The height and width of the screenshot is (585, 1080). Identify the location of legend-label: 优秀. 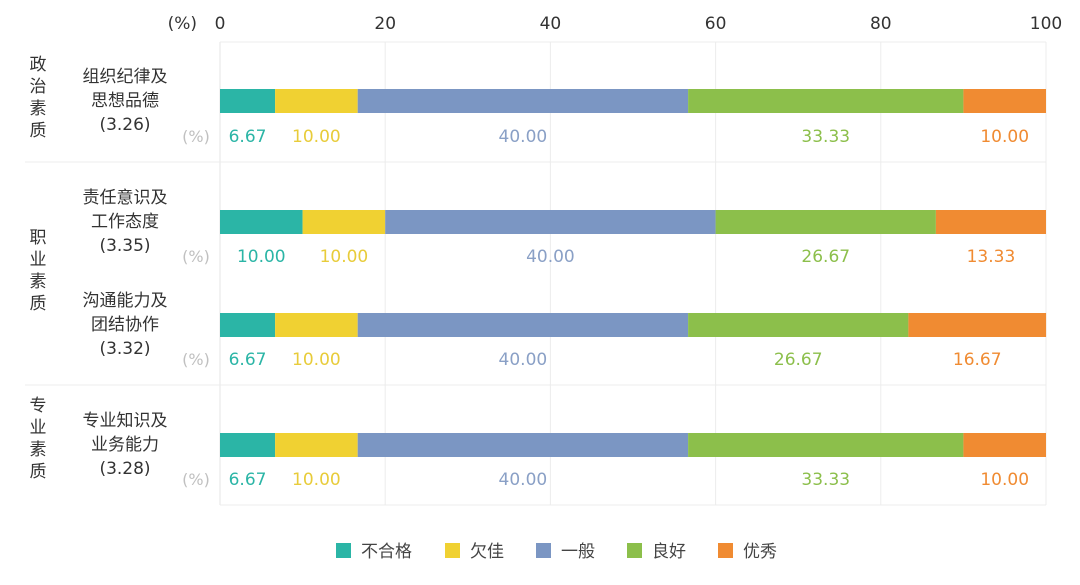
(760, 552).